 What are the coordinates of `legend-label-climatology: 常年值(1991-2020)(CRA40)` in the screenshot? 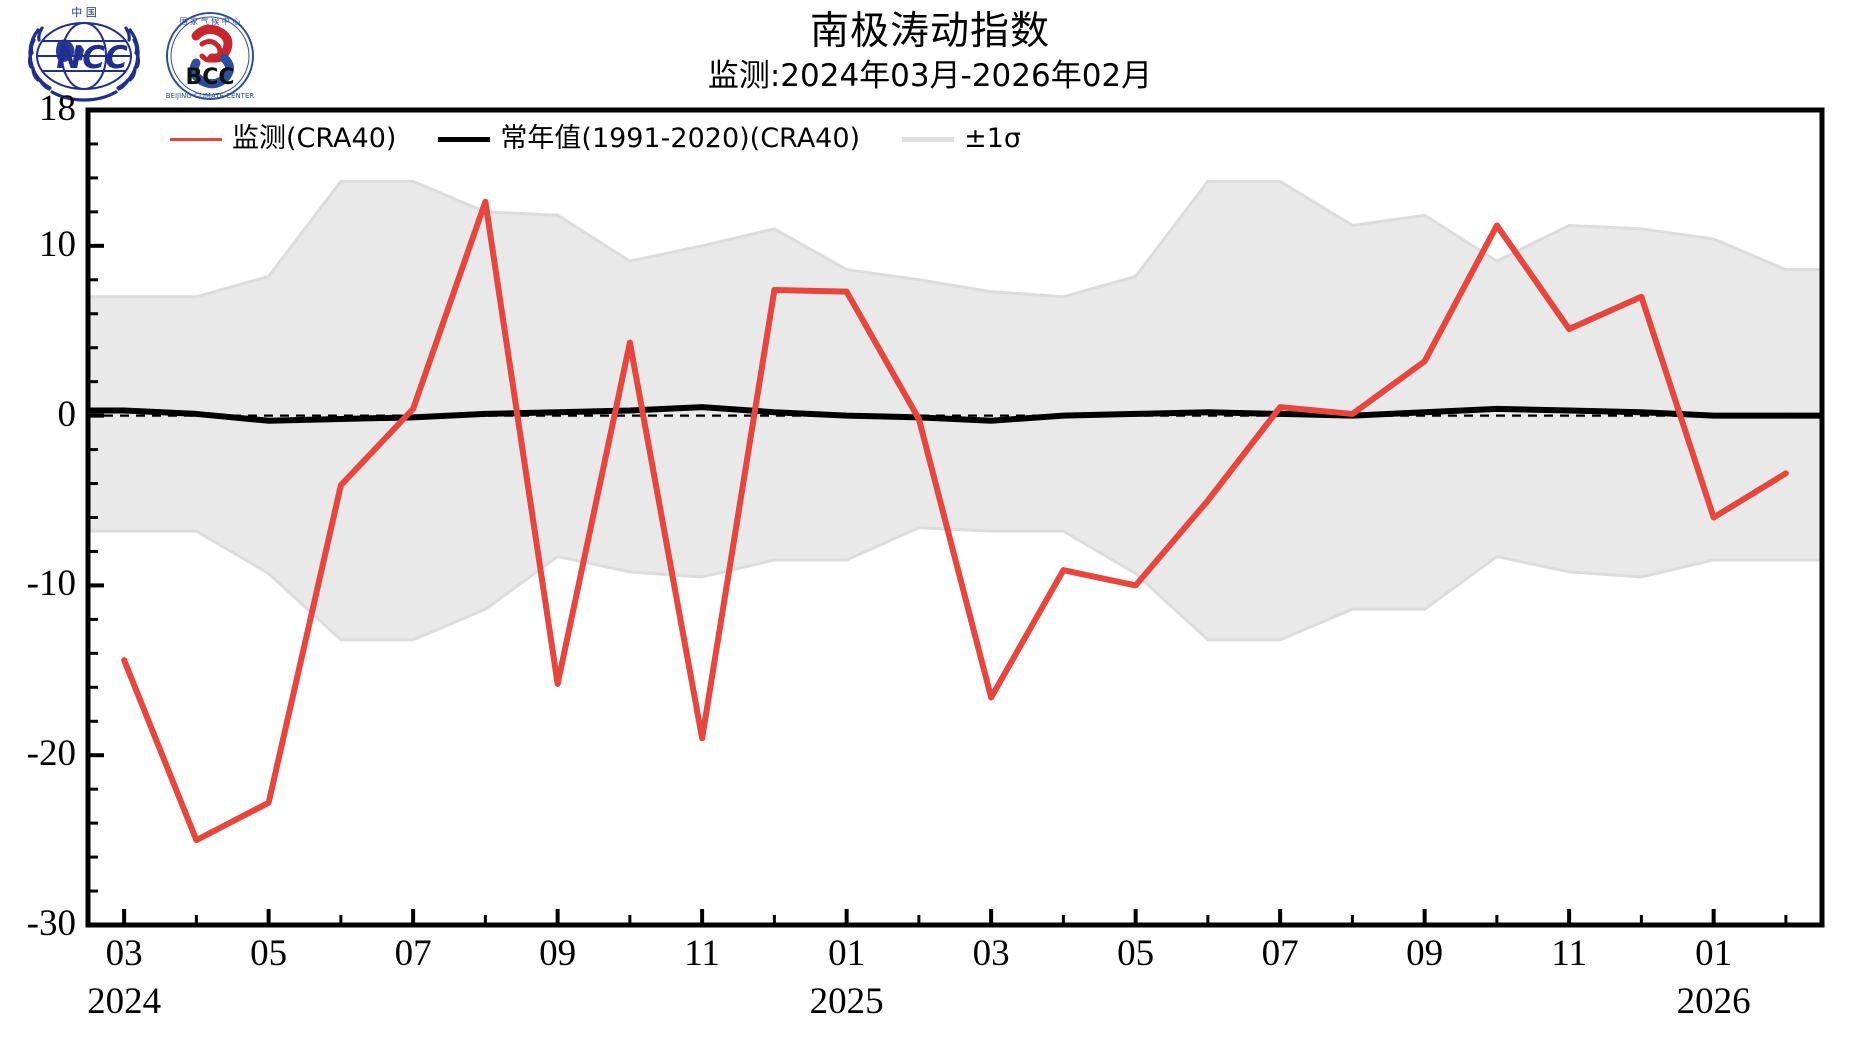 It's located at (680, 138).